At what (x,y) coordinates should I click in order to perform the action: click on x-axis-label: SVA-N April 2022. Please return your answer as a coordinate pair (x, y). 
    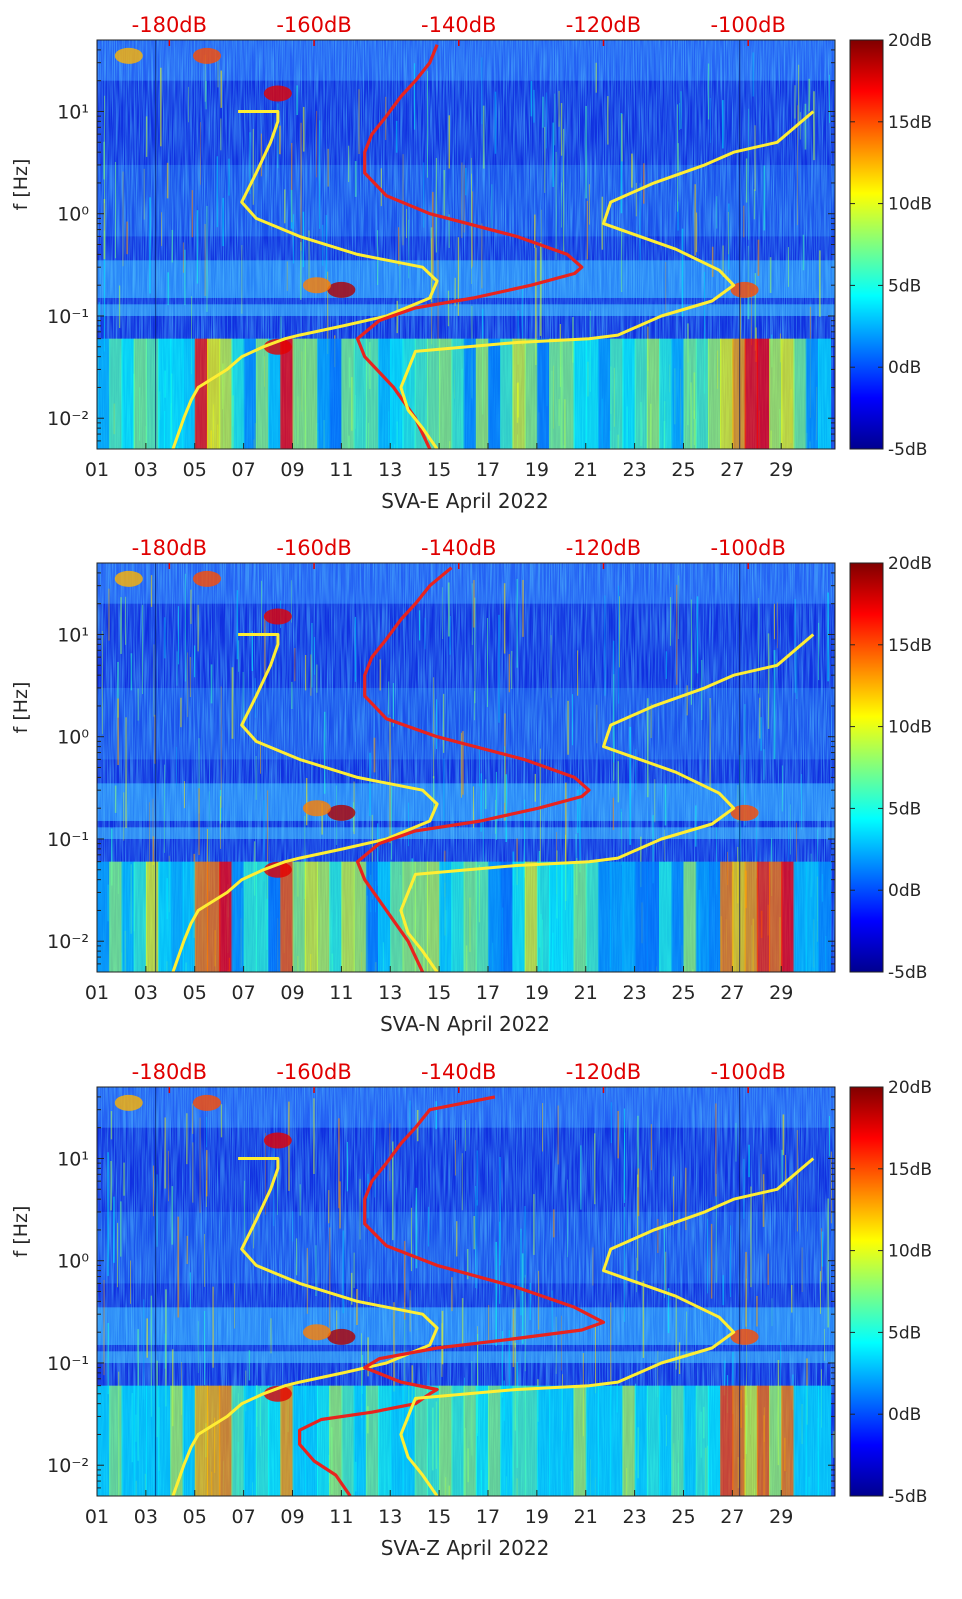
    Looking at the image, I should click on (465, 1024).